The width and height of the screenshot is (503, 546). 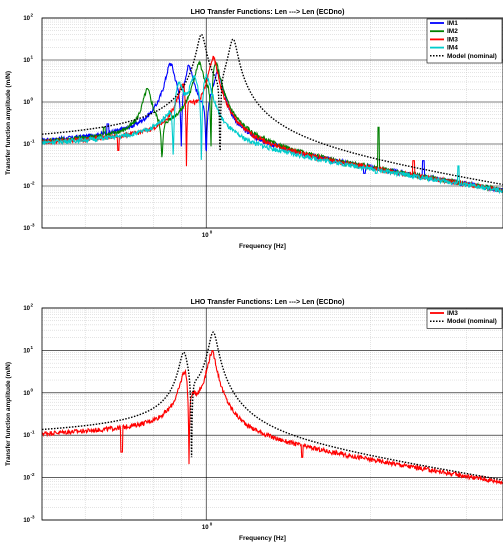 What do you see at coordinates (452, 31) in the screenshot?
I see `legend-label: IM2` at bounding box center [452, 31].